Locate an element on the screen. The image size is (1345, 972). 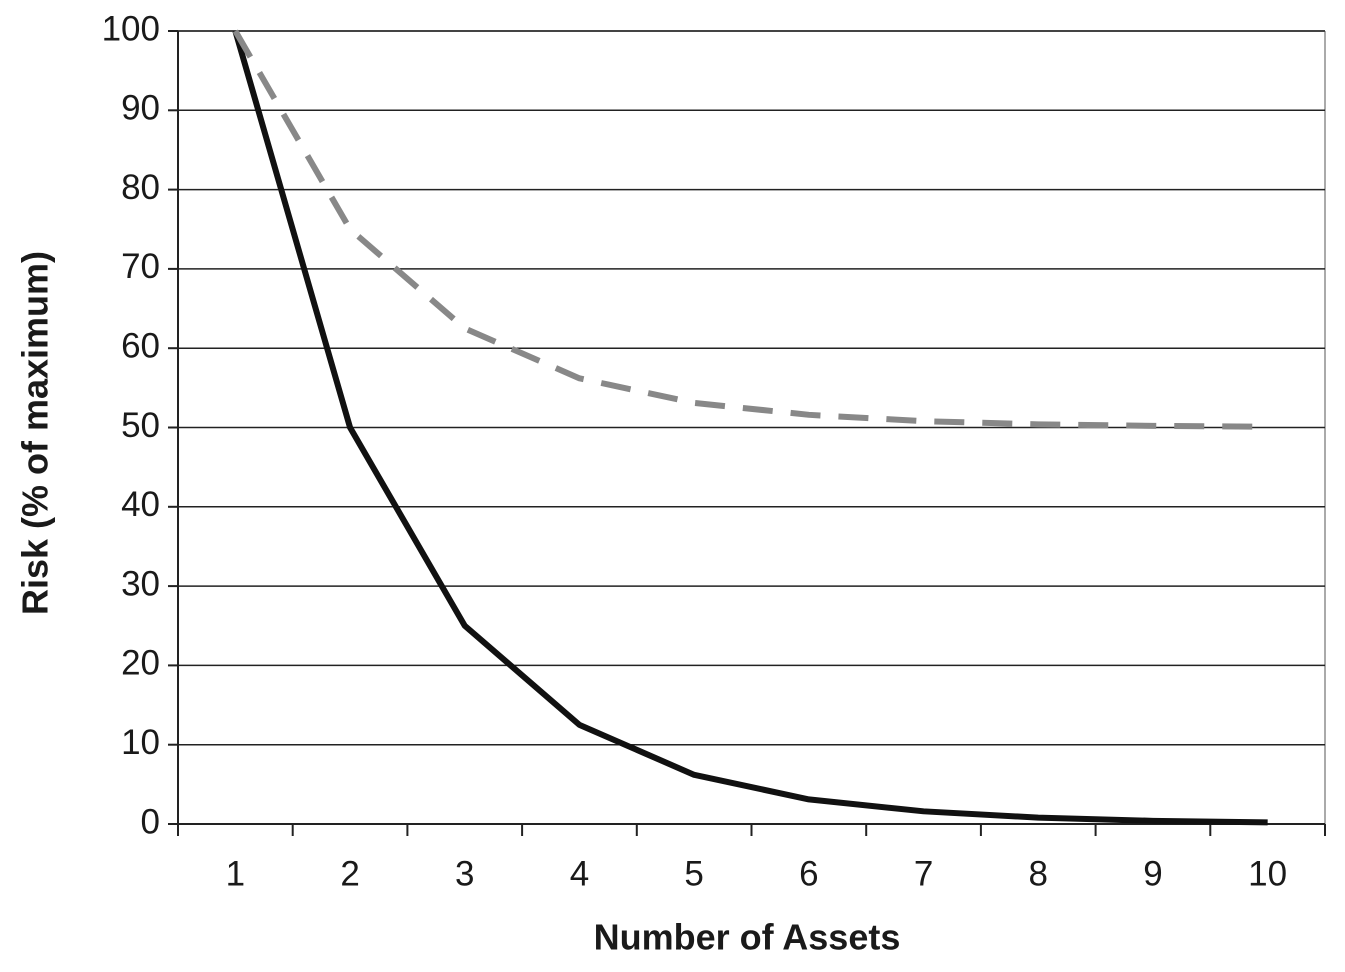
y-axis-title: Risk (% of maximum) is located at coordinates (35, 433).